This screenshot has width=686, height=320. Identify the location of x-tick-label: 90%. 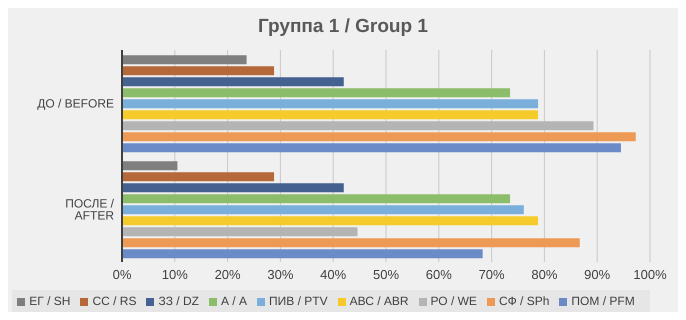
(597, 274).